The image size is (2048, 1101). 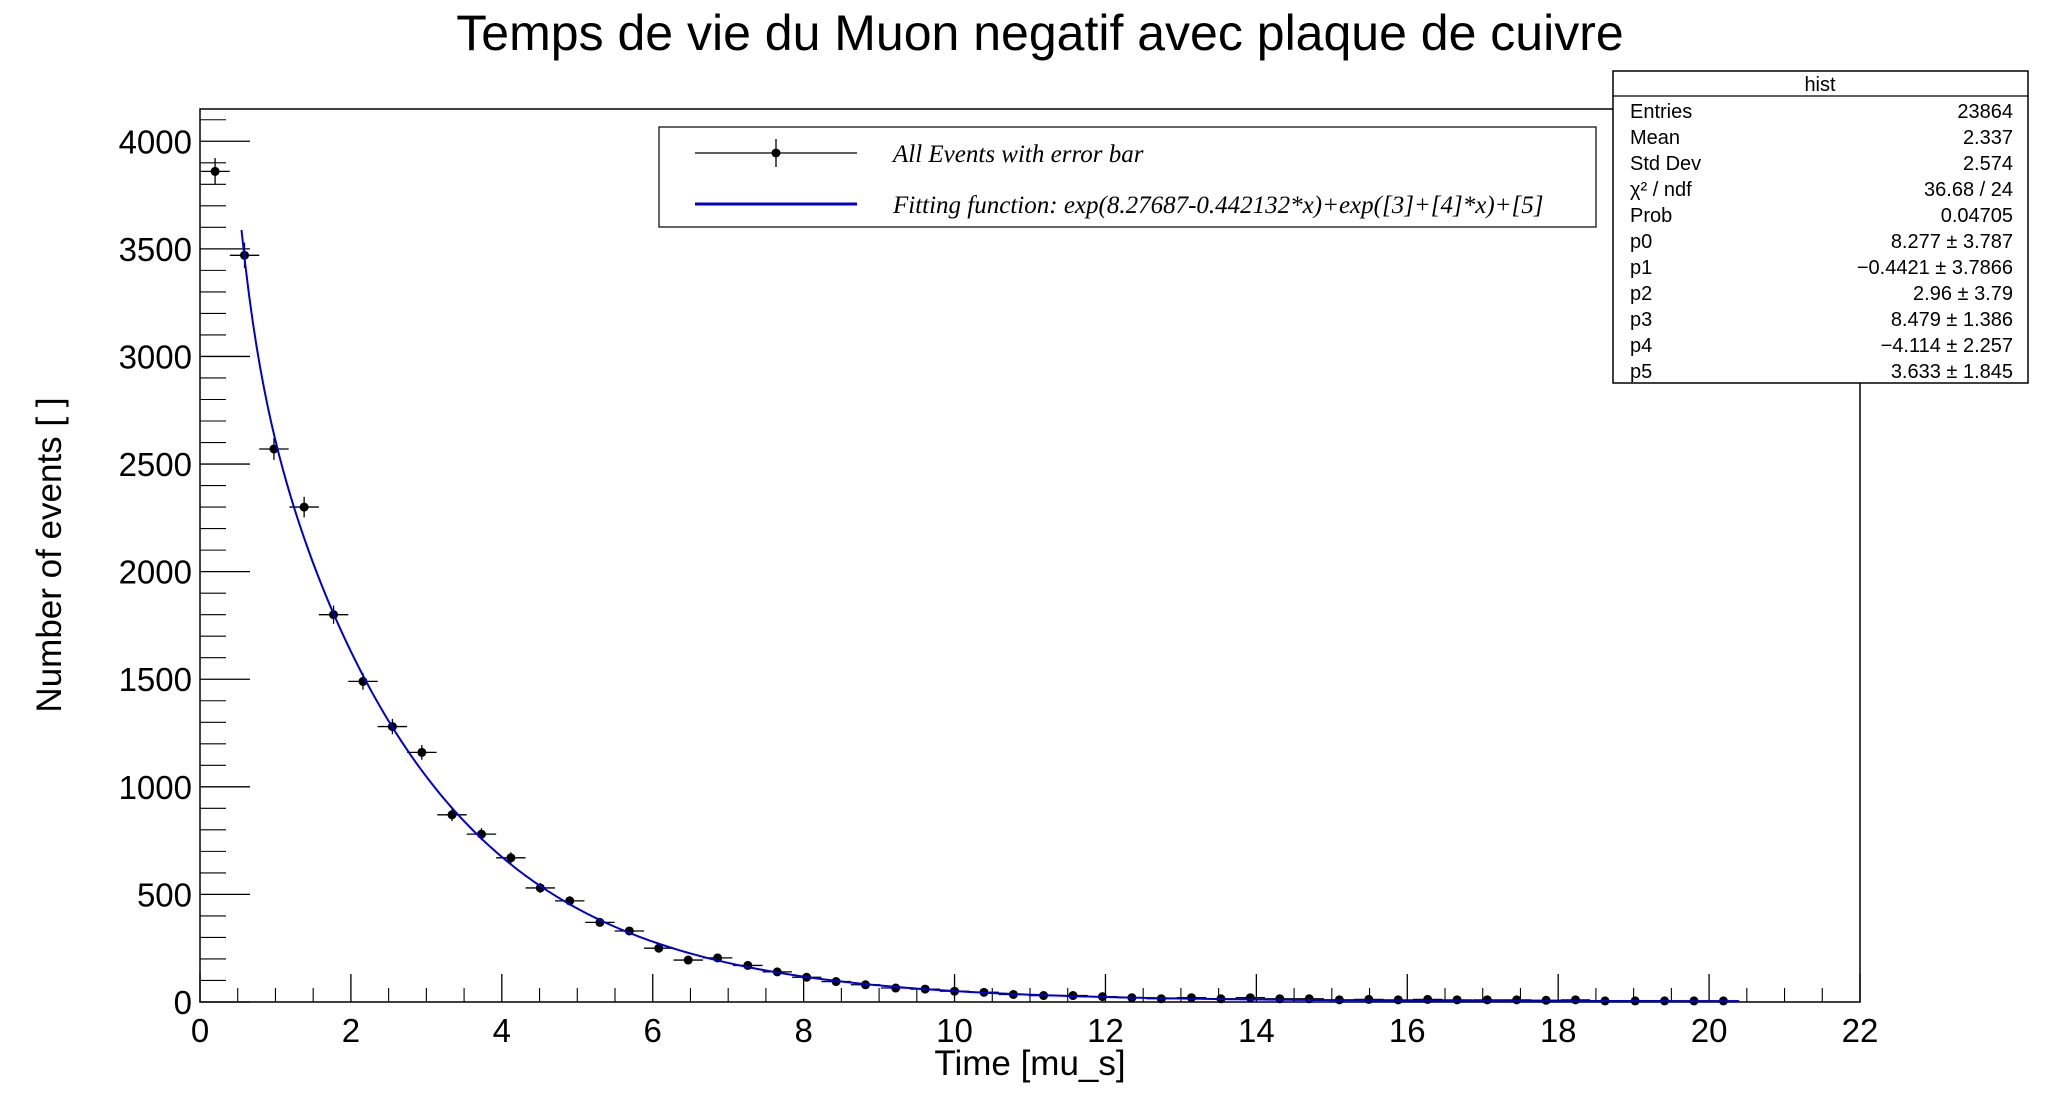 I want to click on stats-row-label: Std Dev, so click(x=1665, y=164).